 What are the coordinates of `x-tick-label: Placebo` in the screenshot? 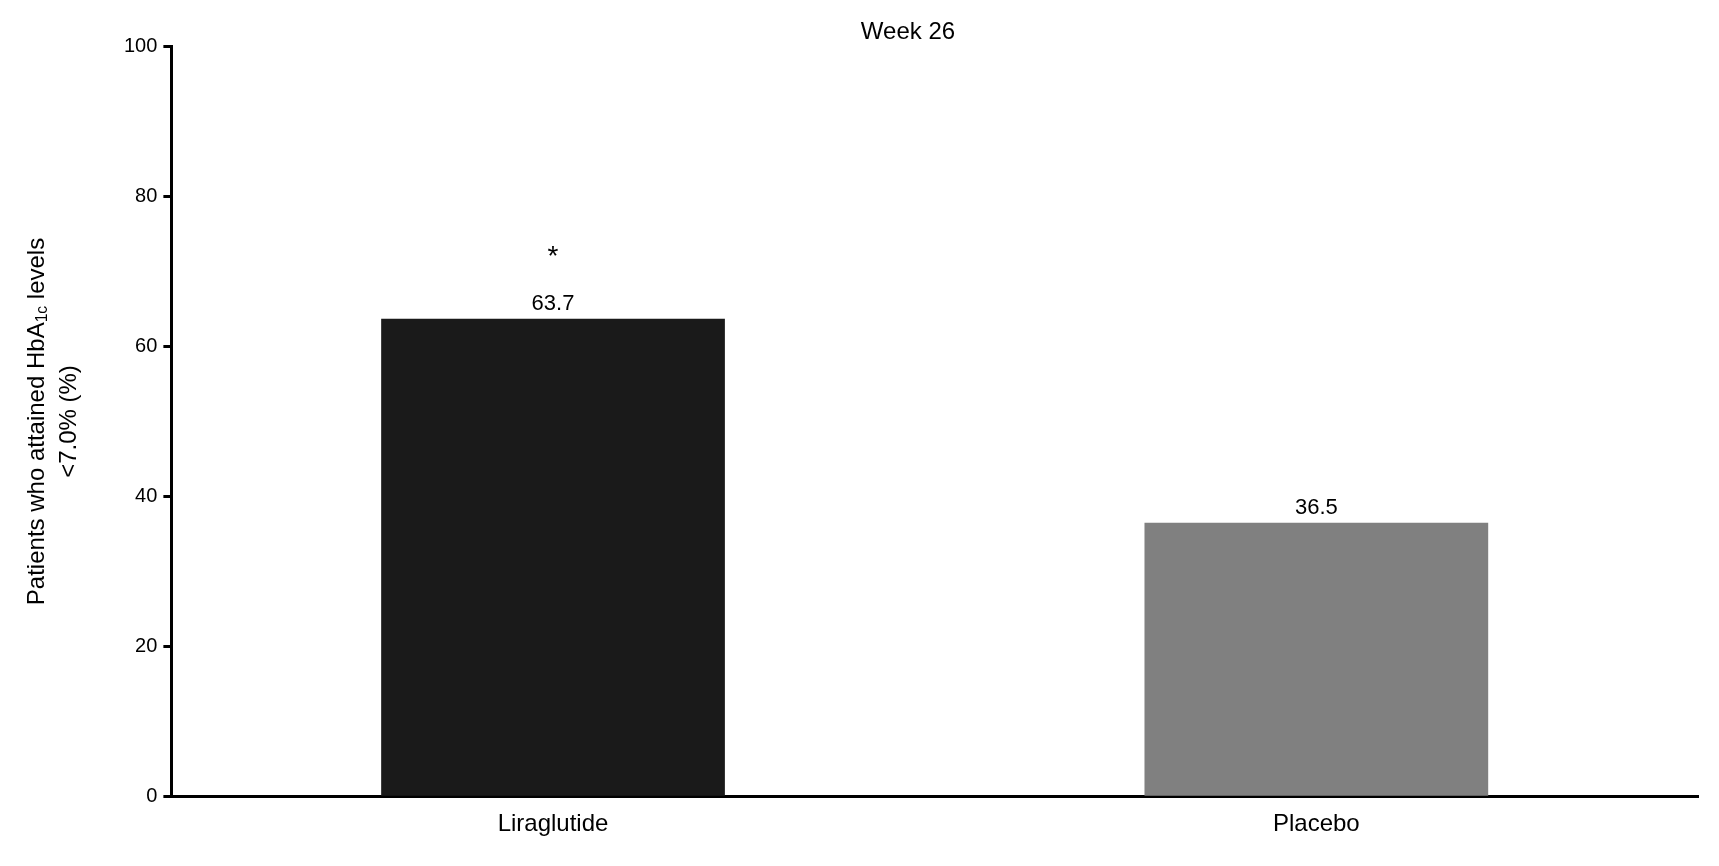 It's located at (1316, 823).